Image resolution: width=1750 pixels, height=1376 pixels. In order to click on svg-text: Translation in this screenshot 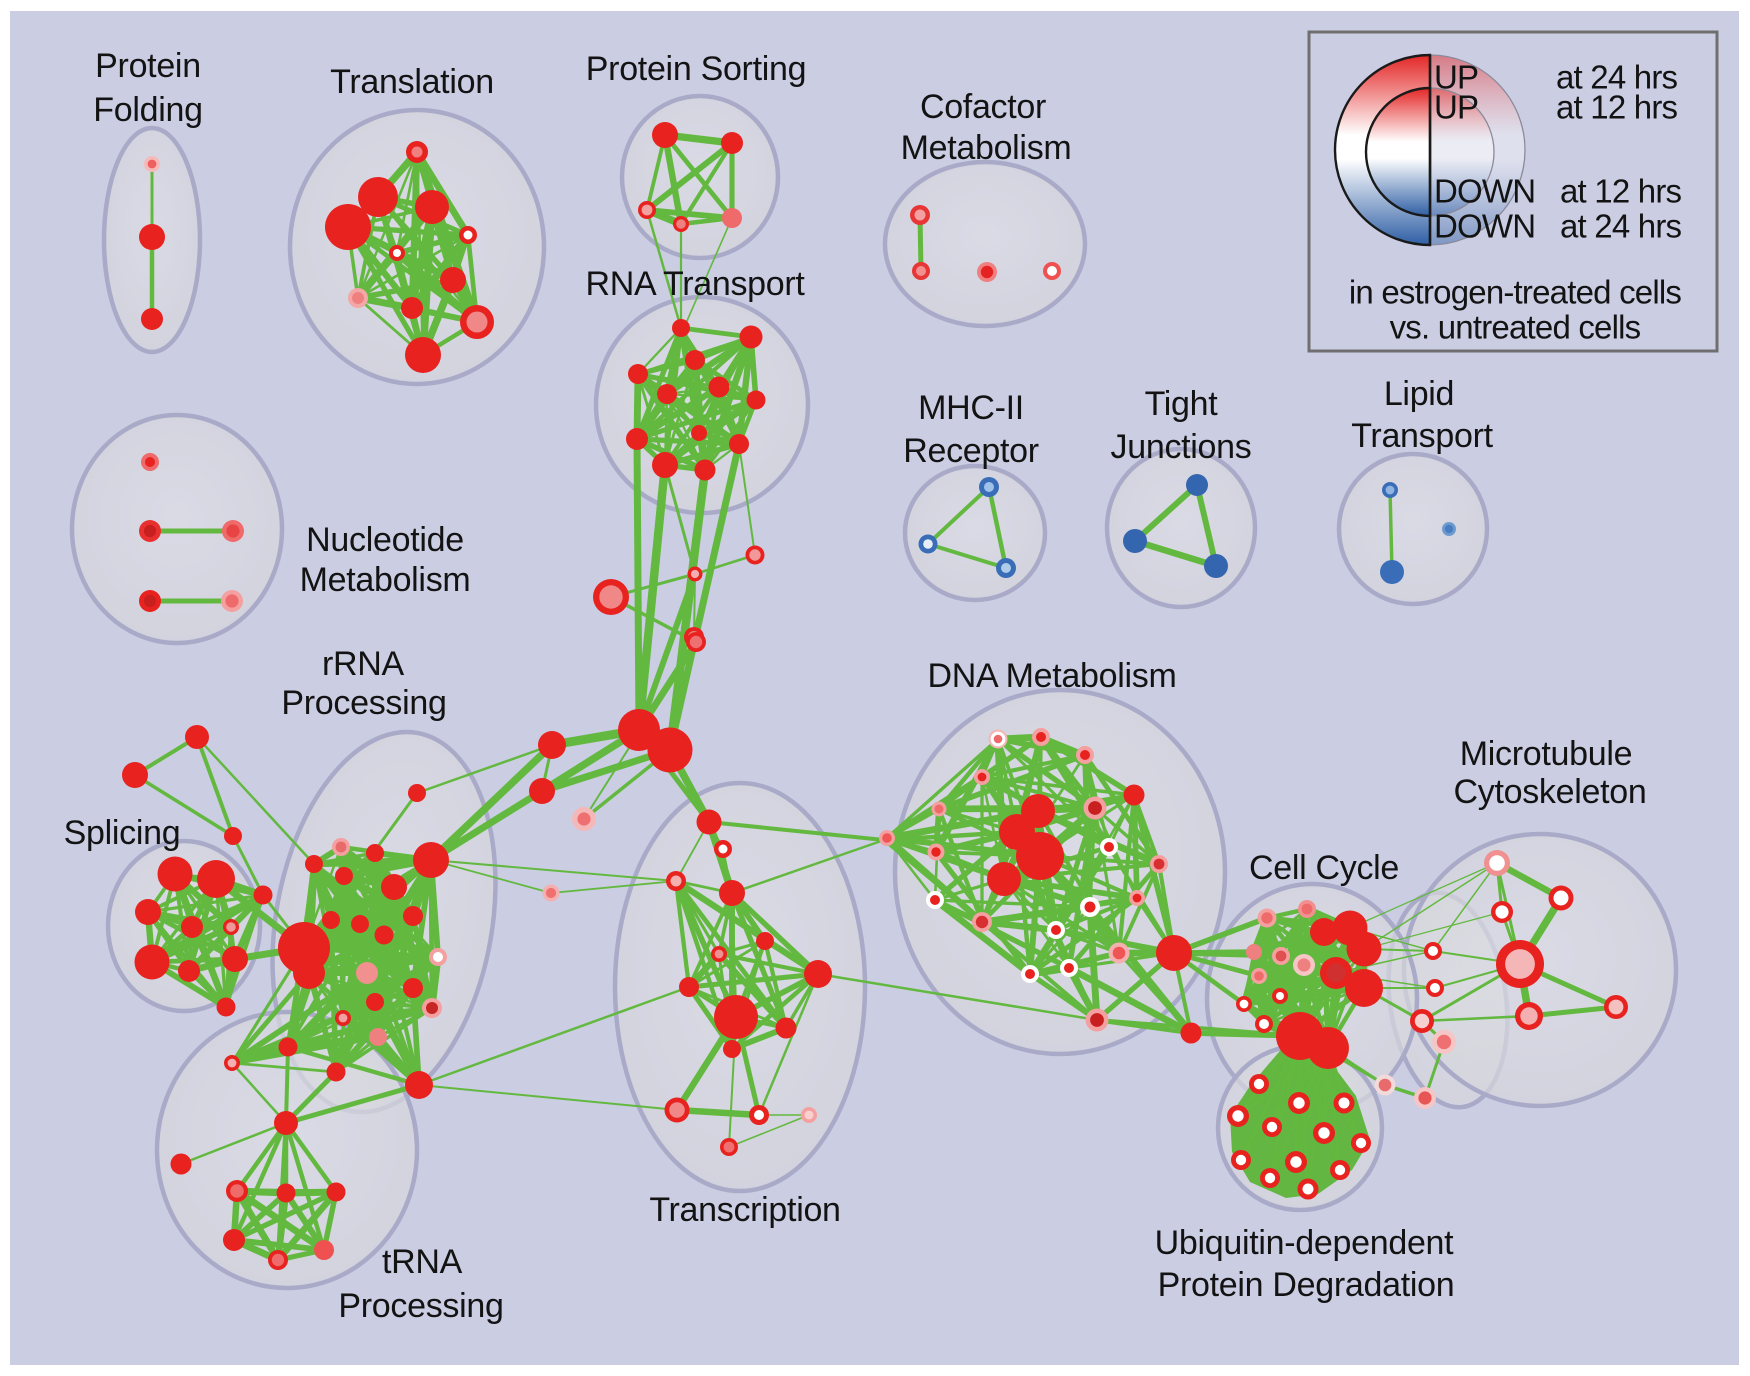, I will do `click(412, 82)`.